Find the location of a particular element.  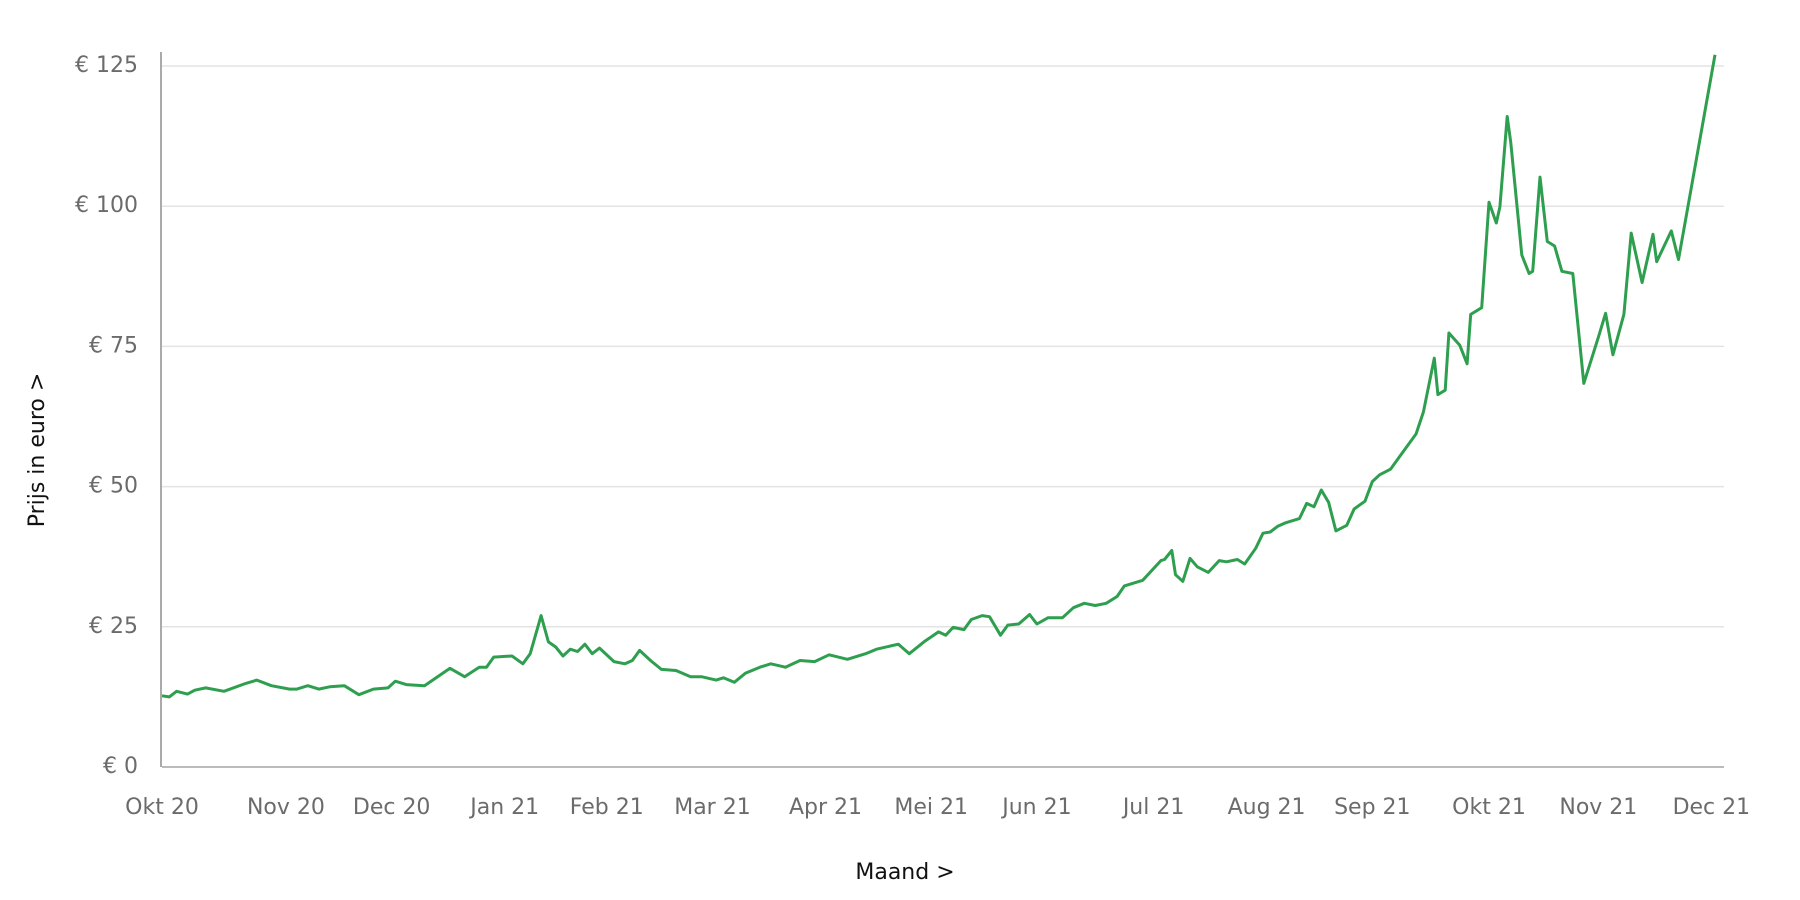

x-axis-label: Maand > is located at coordinates (904, 872).